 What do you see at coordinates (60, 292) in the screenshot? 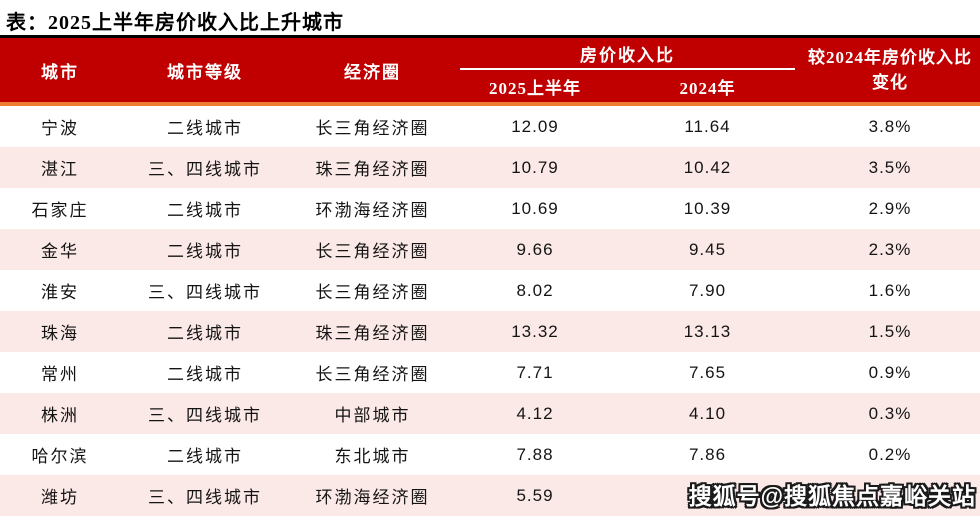
I see `cell-city: 淮安` at bounding box center [60, 292].